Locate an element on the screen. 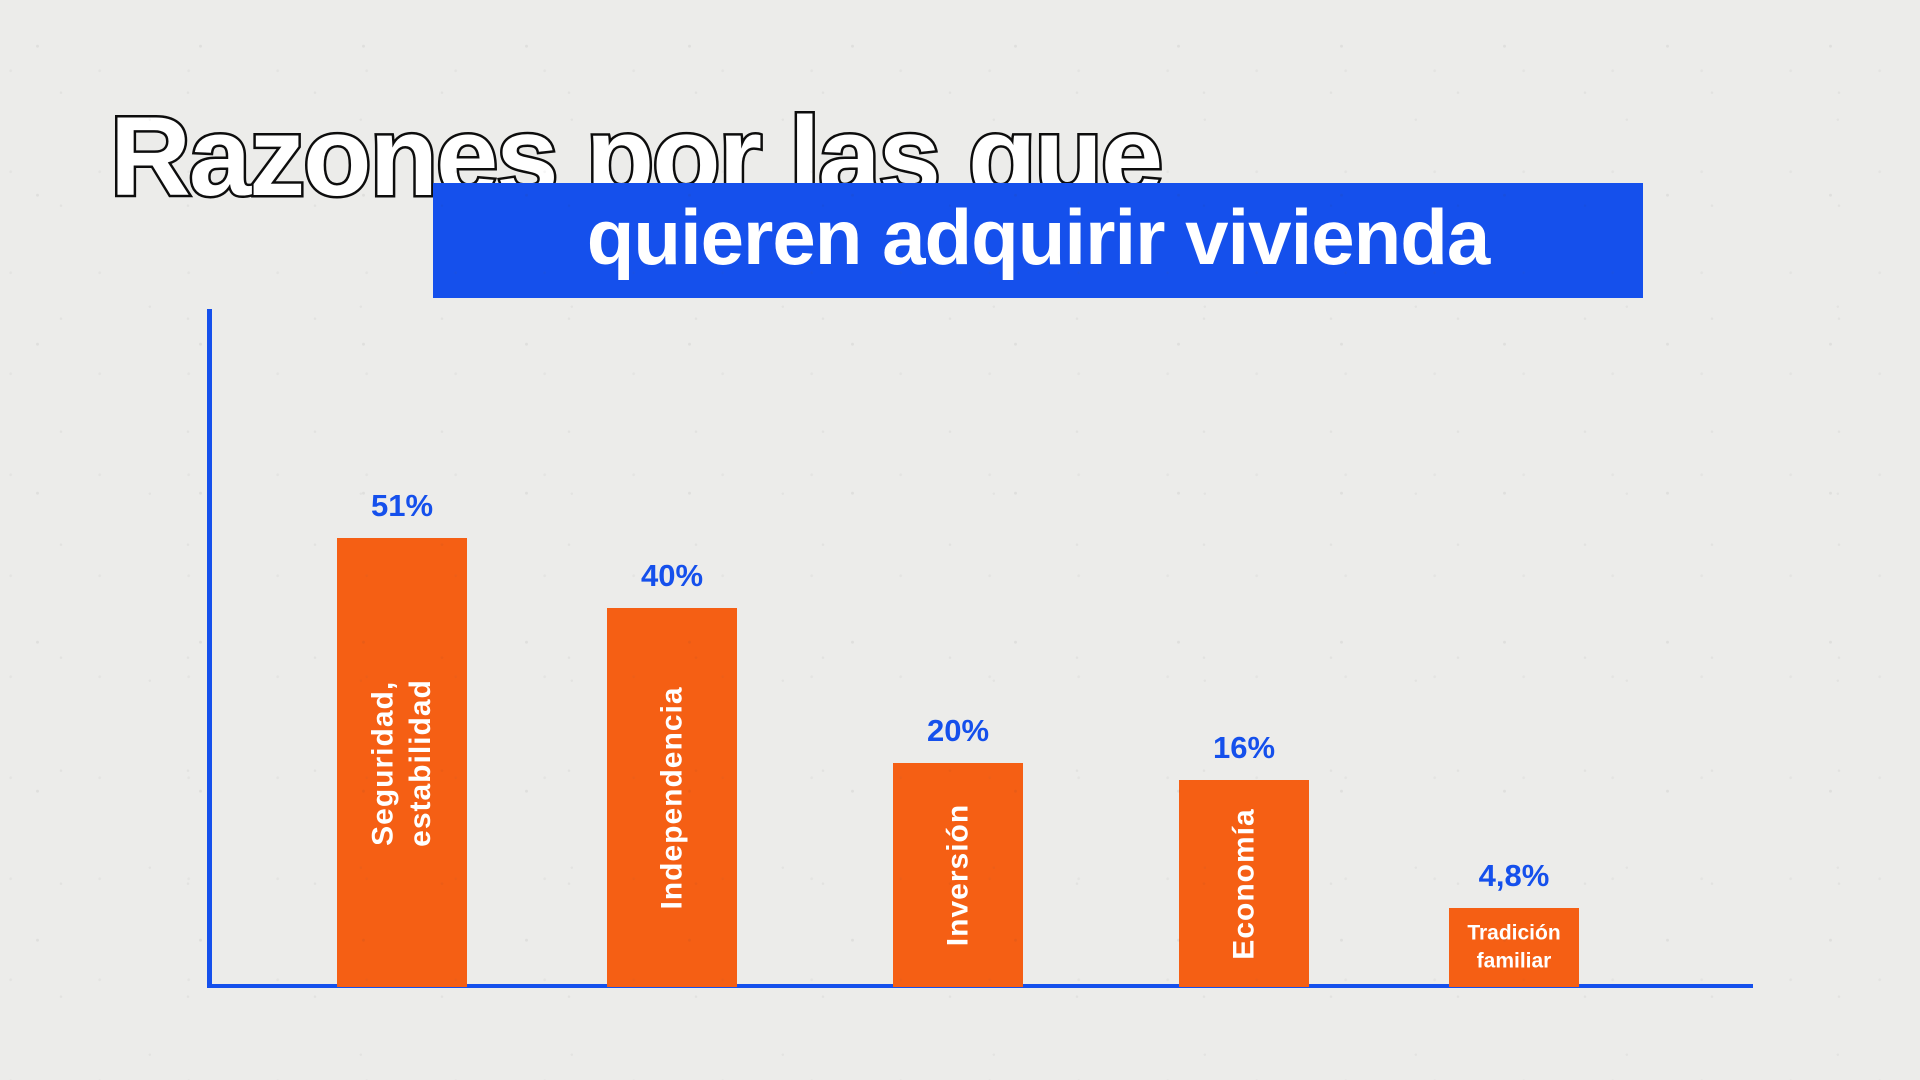 The image size is (1920, 1080). title-highlight-banner: quieren adquirir vivienda is located at coordinates (1038, 240).